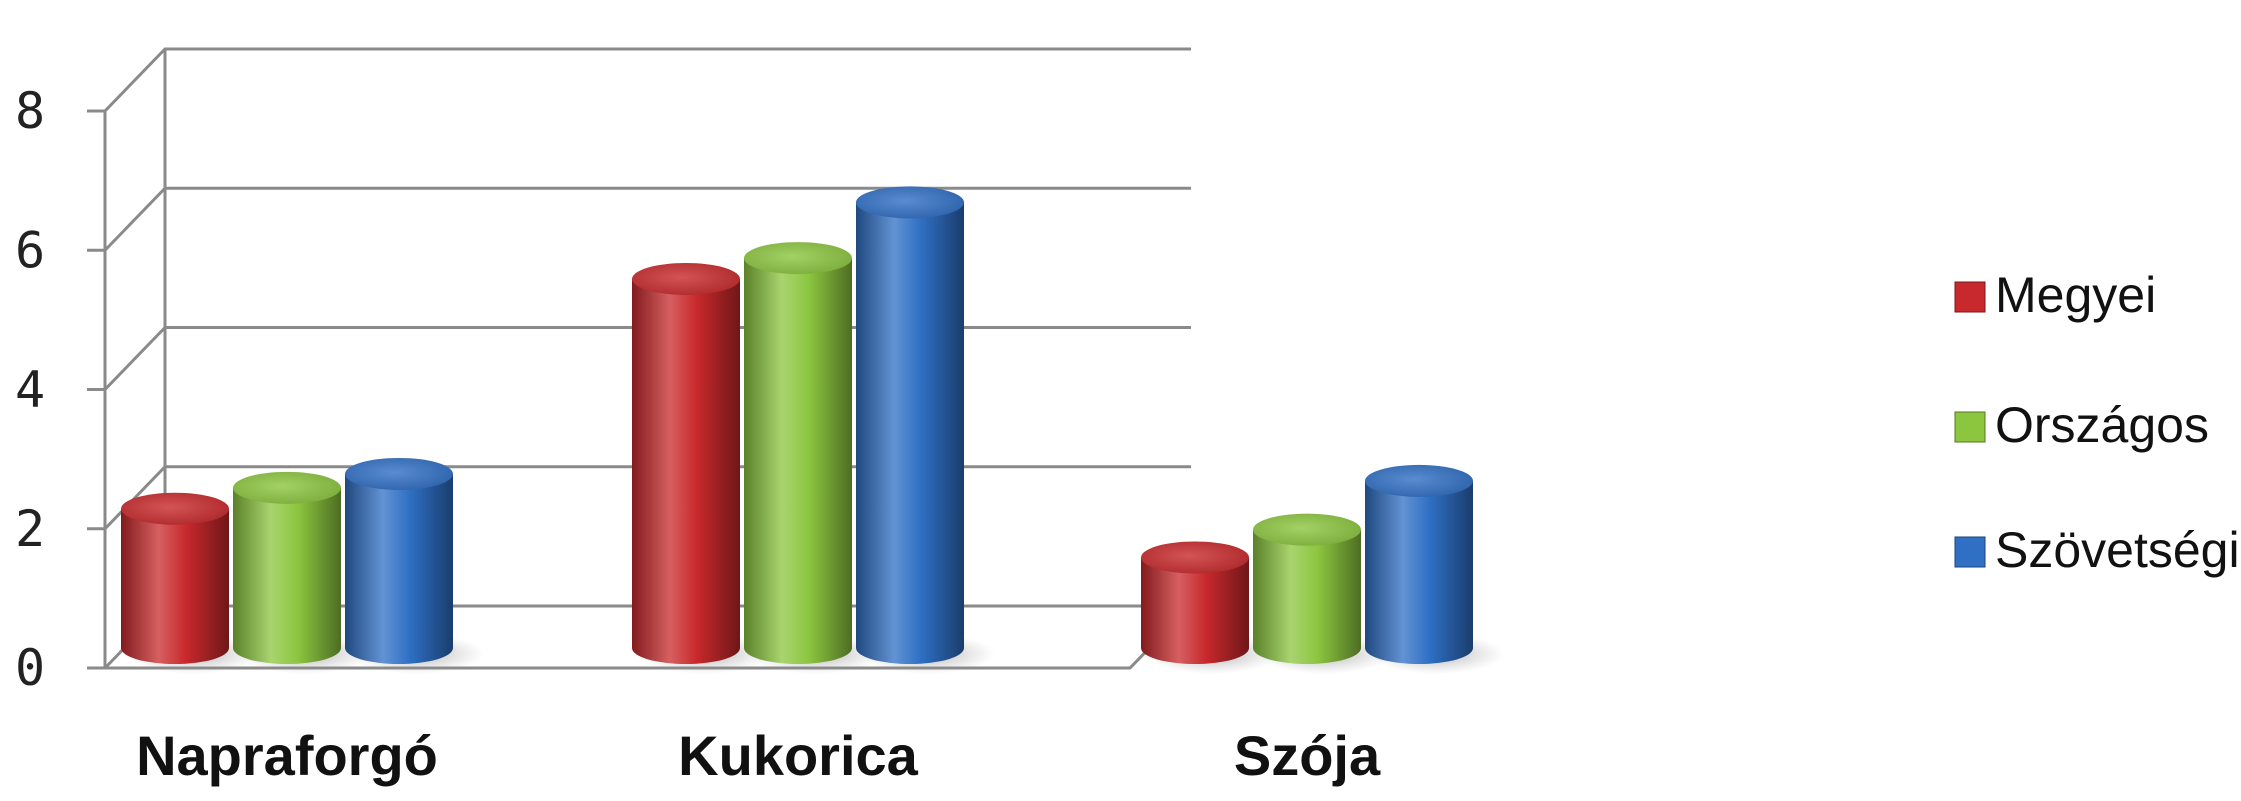 The image size is (2241, 801). I want to click on x-axis-labels: Napraforgó Kukorica Szója, so click(758, 755).